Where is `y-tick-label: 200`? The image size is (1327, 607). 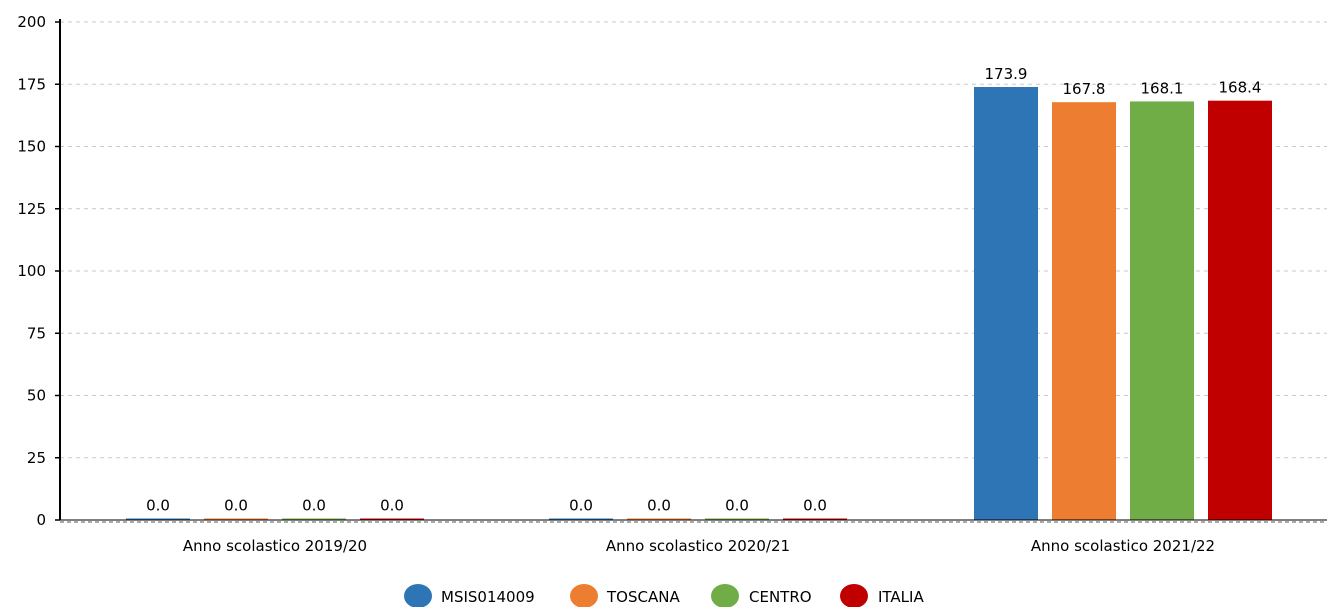
y-tick-label: 200 is located at coordinates (31, 22).